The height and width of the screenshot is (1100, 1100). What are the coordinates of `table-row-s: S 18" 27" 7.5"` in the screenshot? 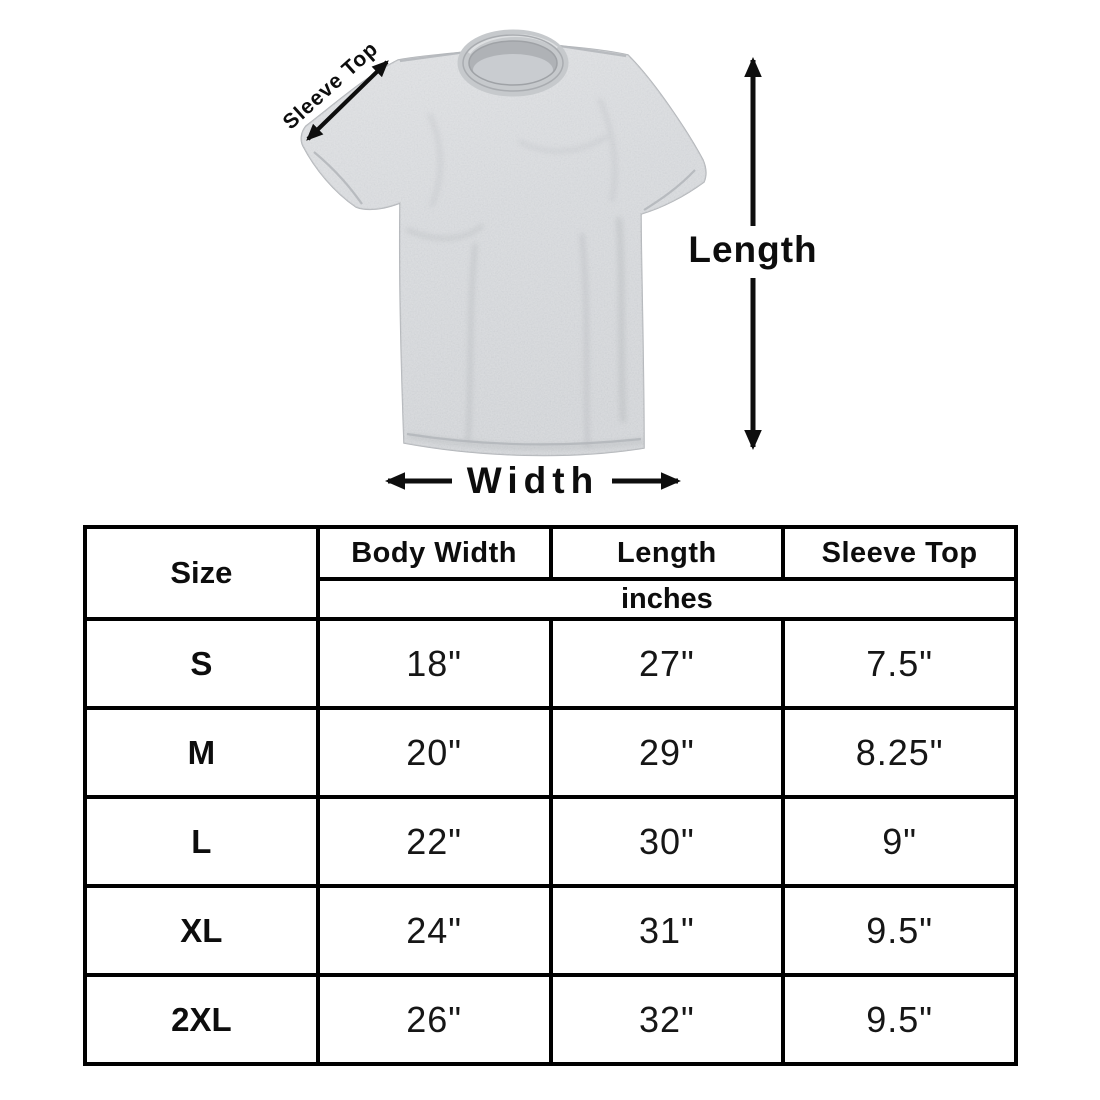 It's located at (550, 663).